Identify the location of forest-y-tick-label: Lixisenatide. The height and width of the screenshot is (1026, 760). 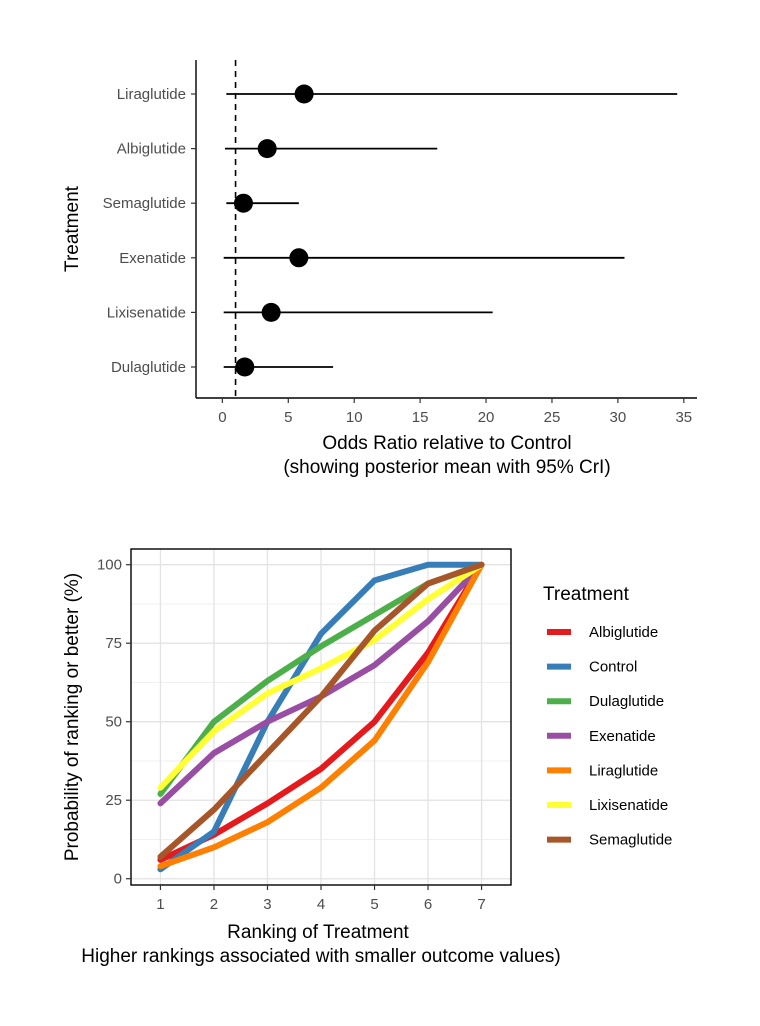
(146, 312).